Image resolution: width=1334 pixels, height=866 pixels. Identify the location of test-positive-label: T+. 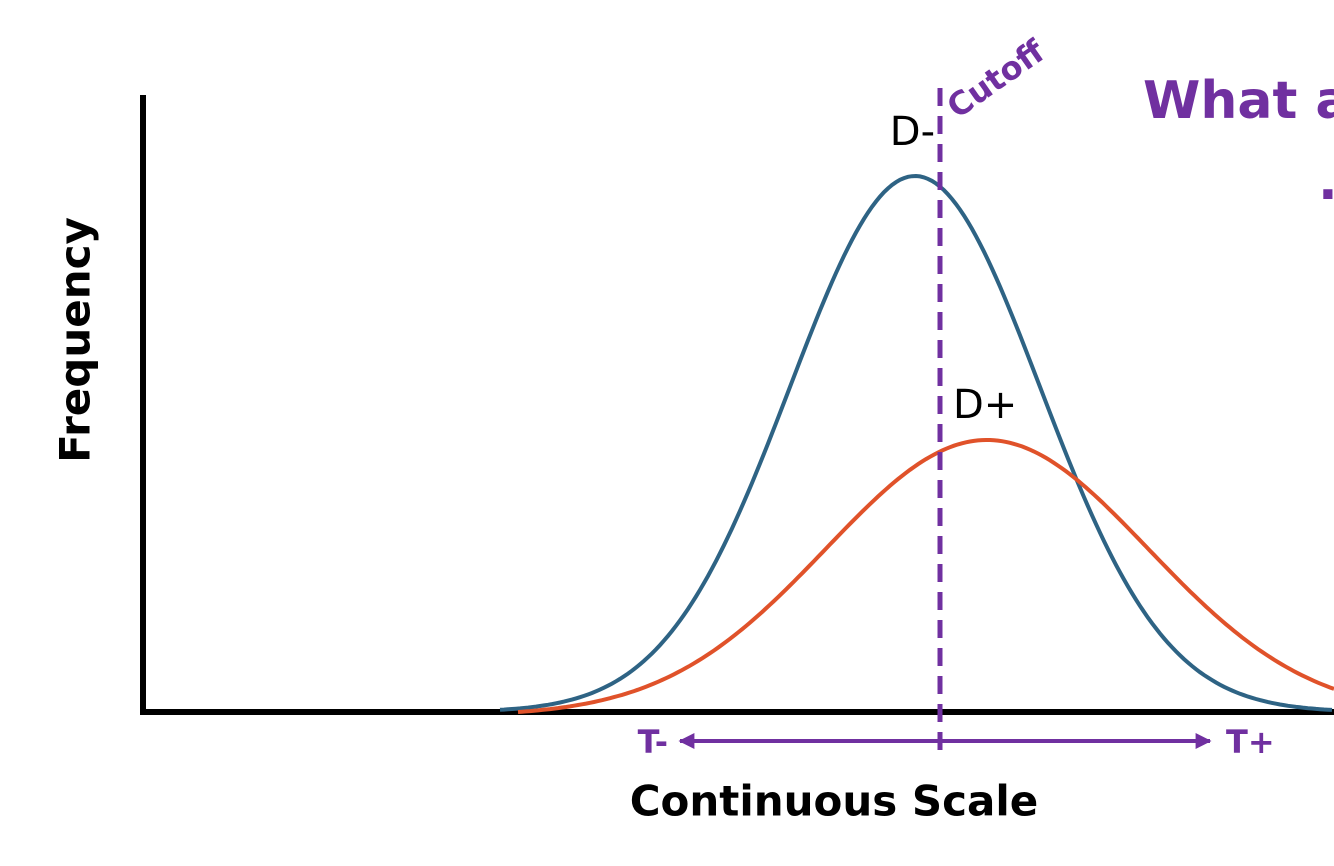
(1250, 742).